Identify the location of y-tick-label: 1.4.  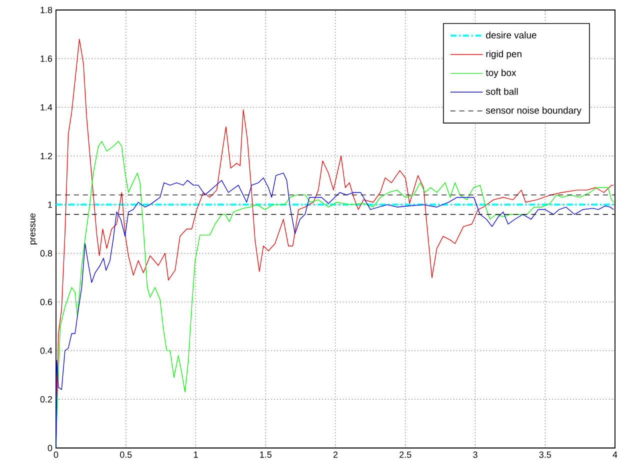
(46, 107).